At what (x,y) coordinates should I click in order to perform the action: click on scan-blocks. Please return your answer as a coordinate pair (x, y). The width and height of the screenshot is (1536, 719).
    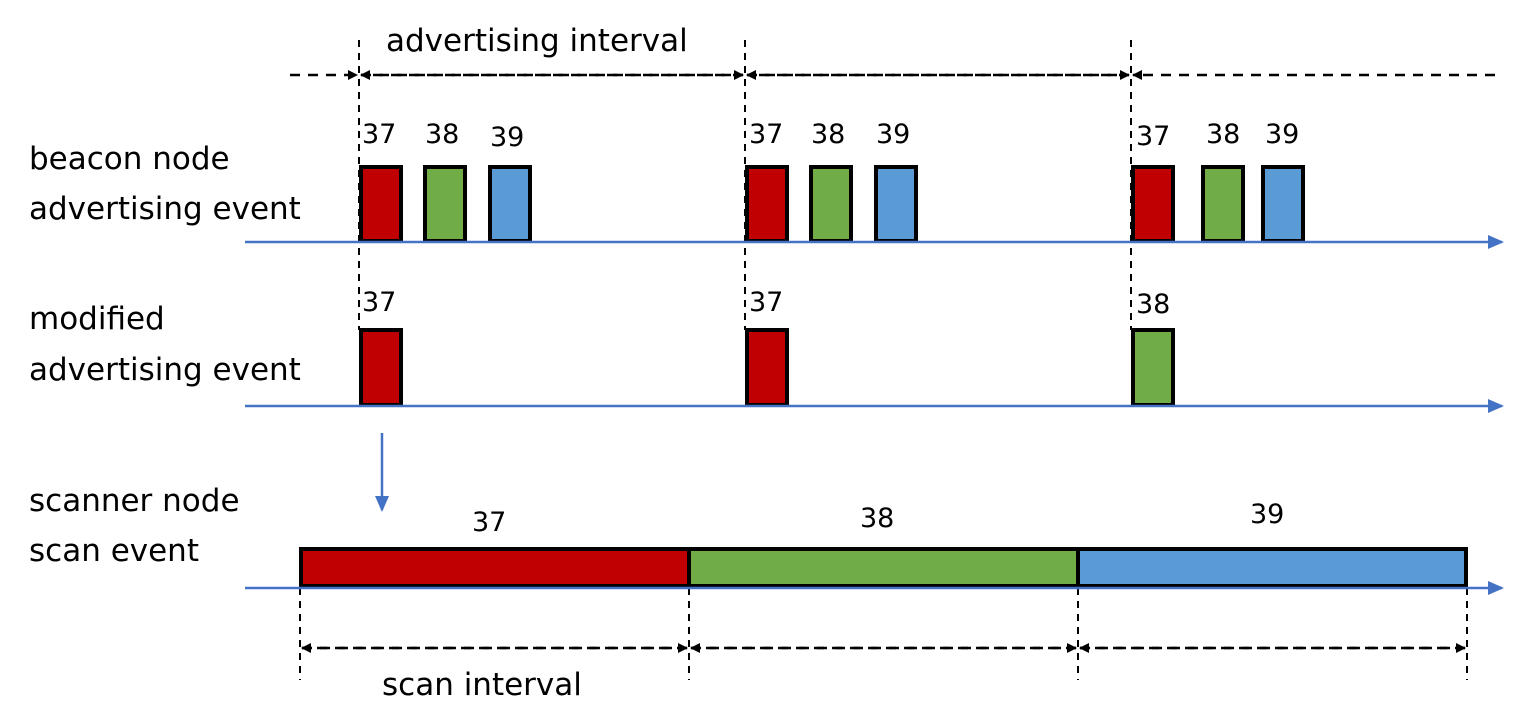
    Looking at the image, I should click on (883, 567).